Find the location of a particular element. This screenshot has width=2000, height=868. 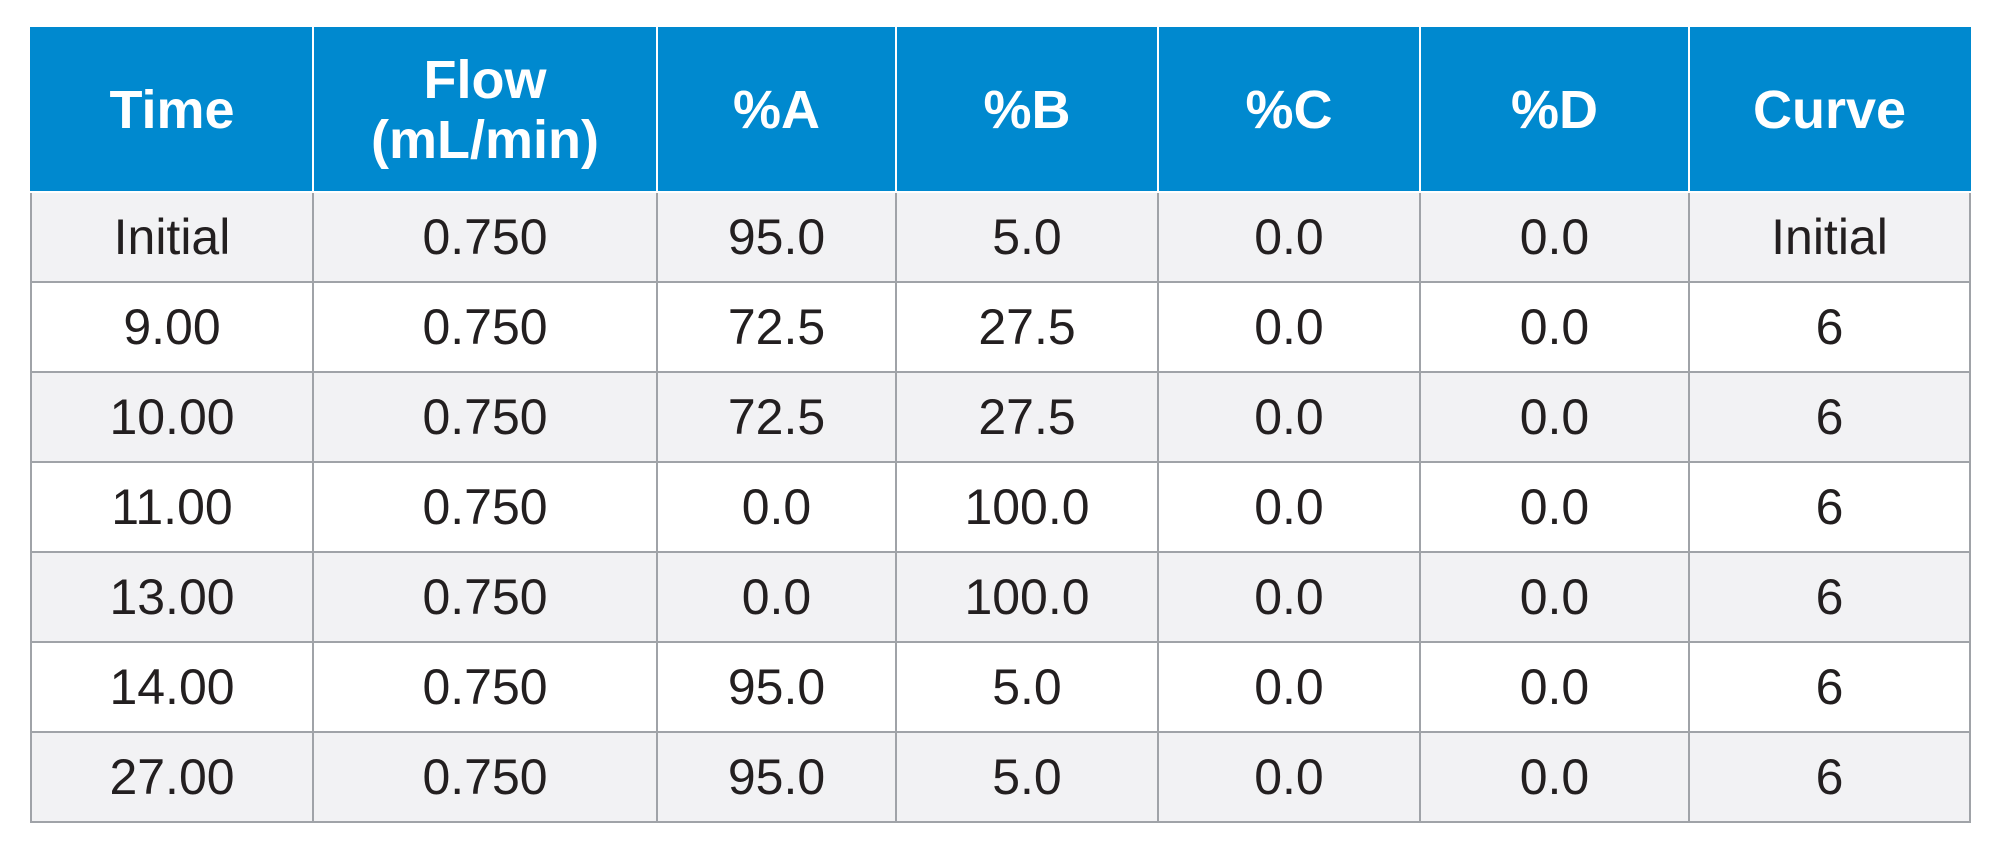

cell-time: Initial is located at coordinates (172, 237).